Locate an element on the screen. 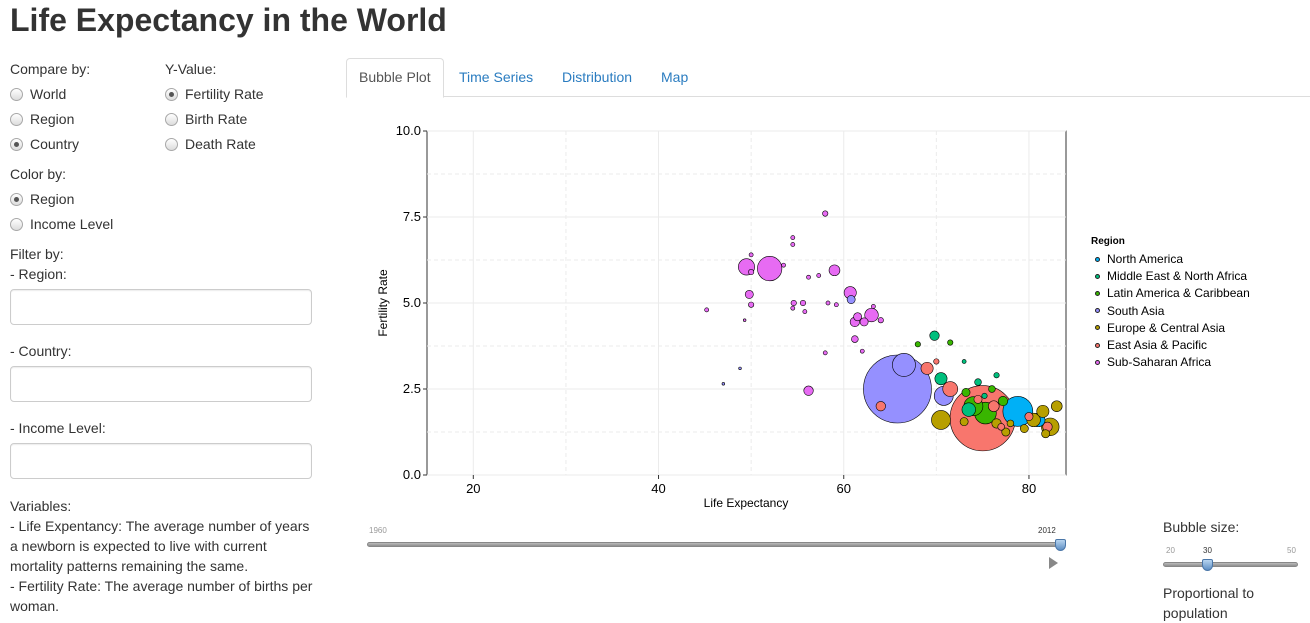 This screenshot has height=623, width=1310. filter-by-label: Filter by: is located at coordinates (37, 254).